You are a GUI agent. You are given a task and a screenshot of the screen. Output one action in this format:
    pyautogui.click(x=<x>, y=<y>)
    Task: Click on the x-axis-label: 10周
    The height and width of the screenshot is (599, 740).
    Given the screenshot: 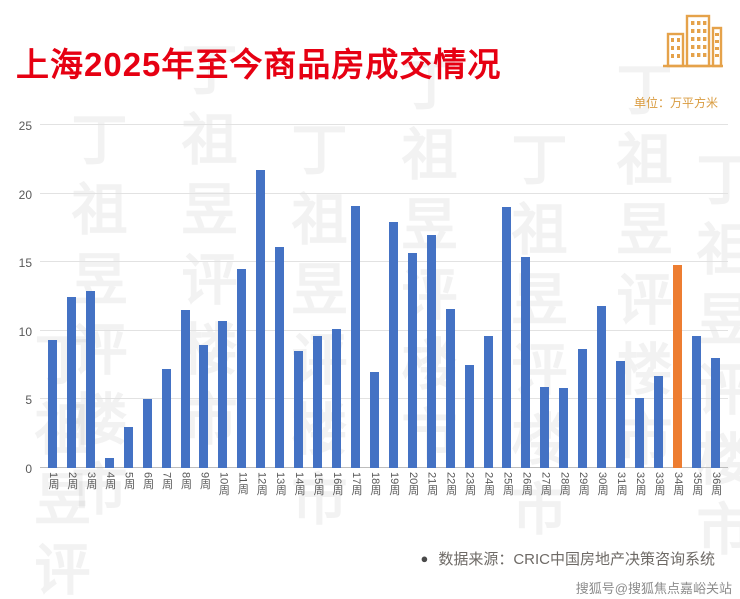 What is the action you would take?
    pyautogui.click(x=223, y=484)
    